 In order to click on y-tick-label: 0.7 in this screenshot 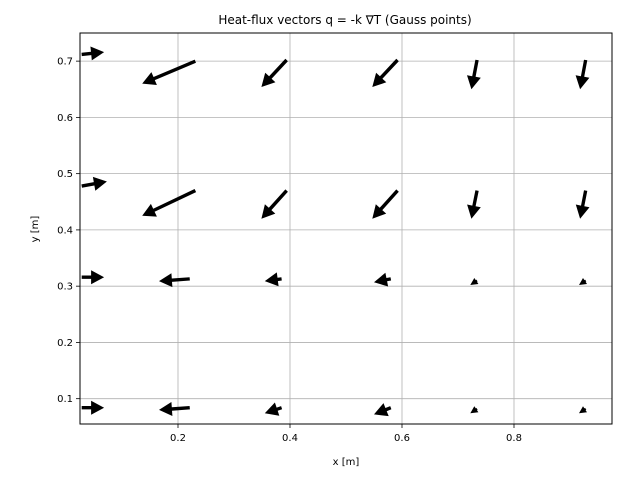, I will do `click(65, 62)`.